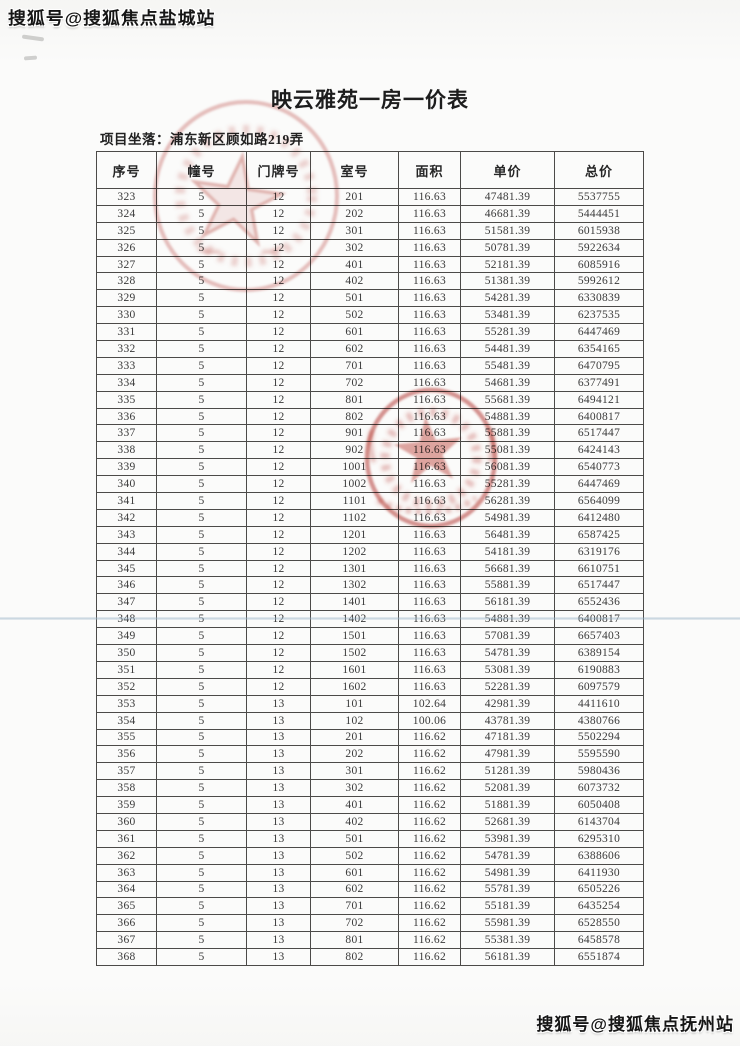 This screenshot has width=740, height=1046. Describe the element at coordinates (354, 957) in the screenshot. I see `cell: 802` at that location.